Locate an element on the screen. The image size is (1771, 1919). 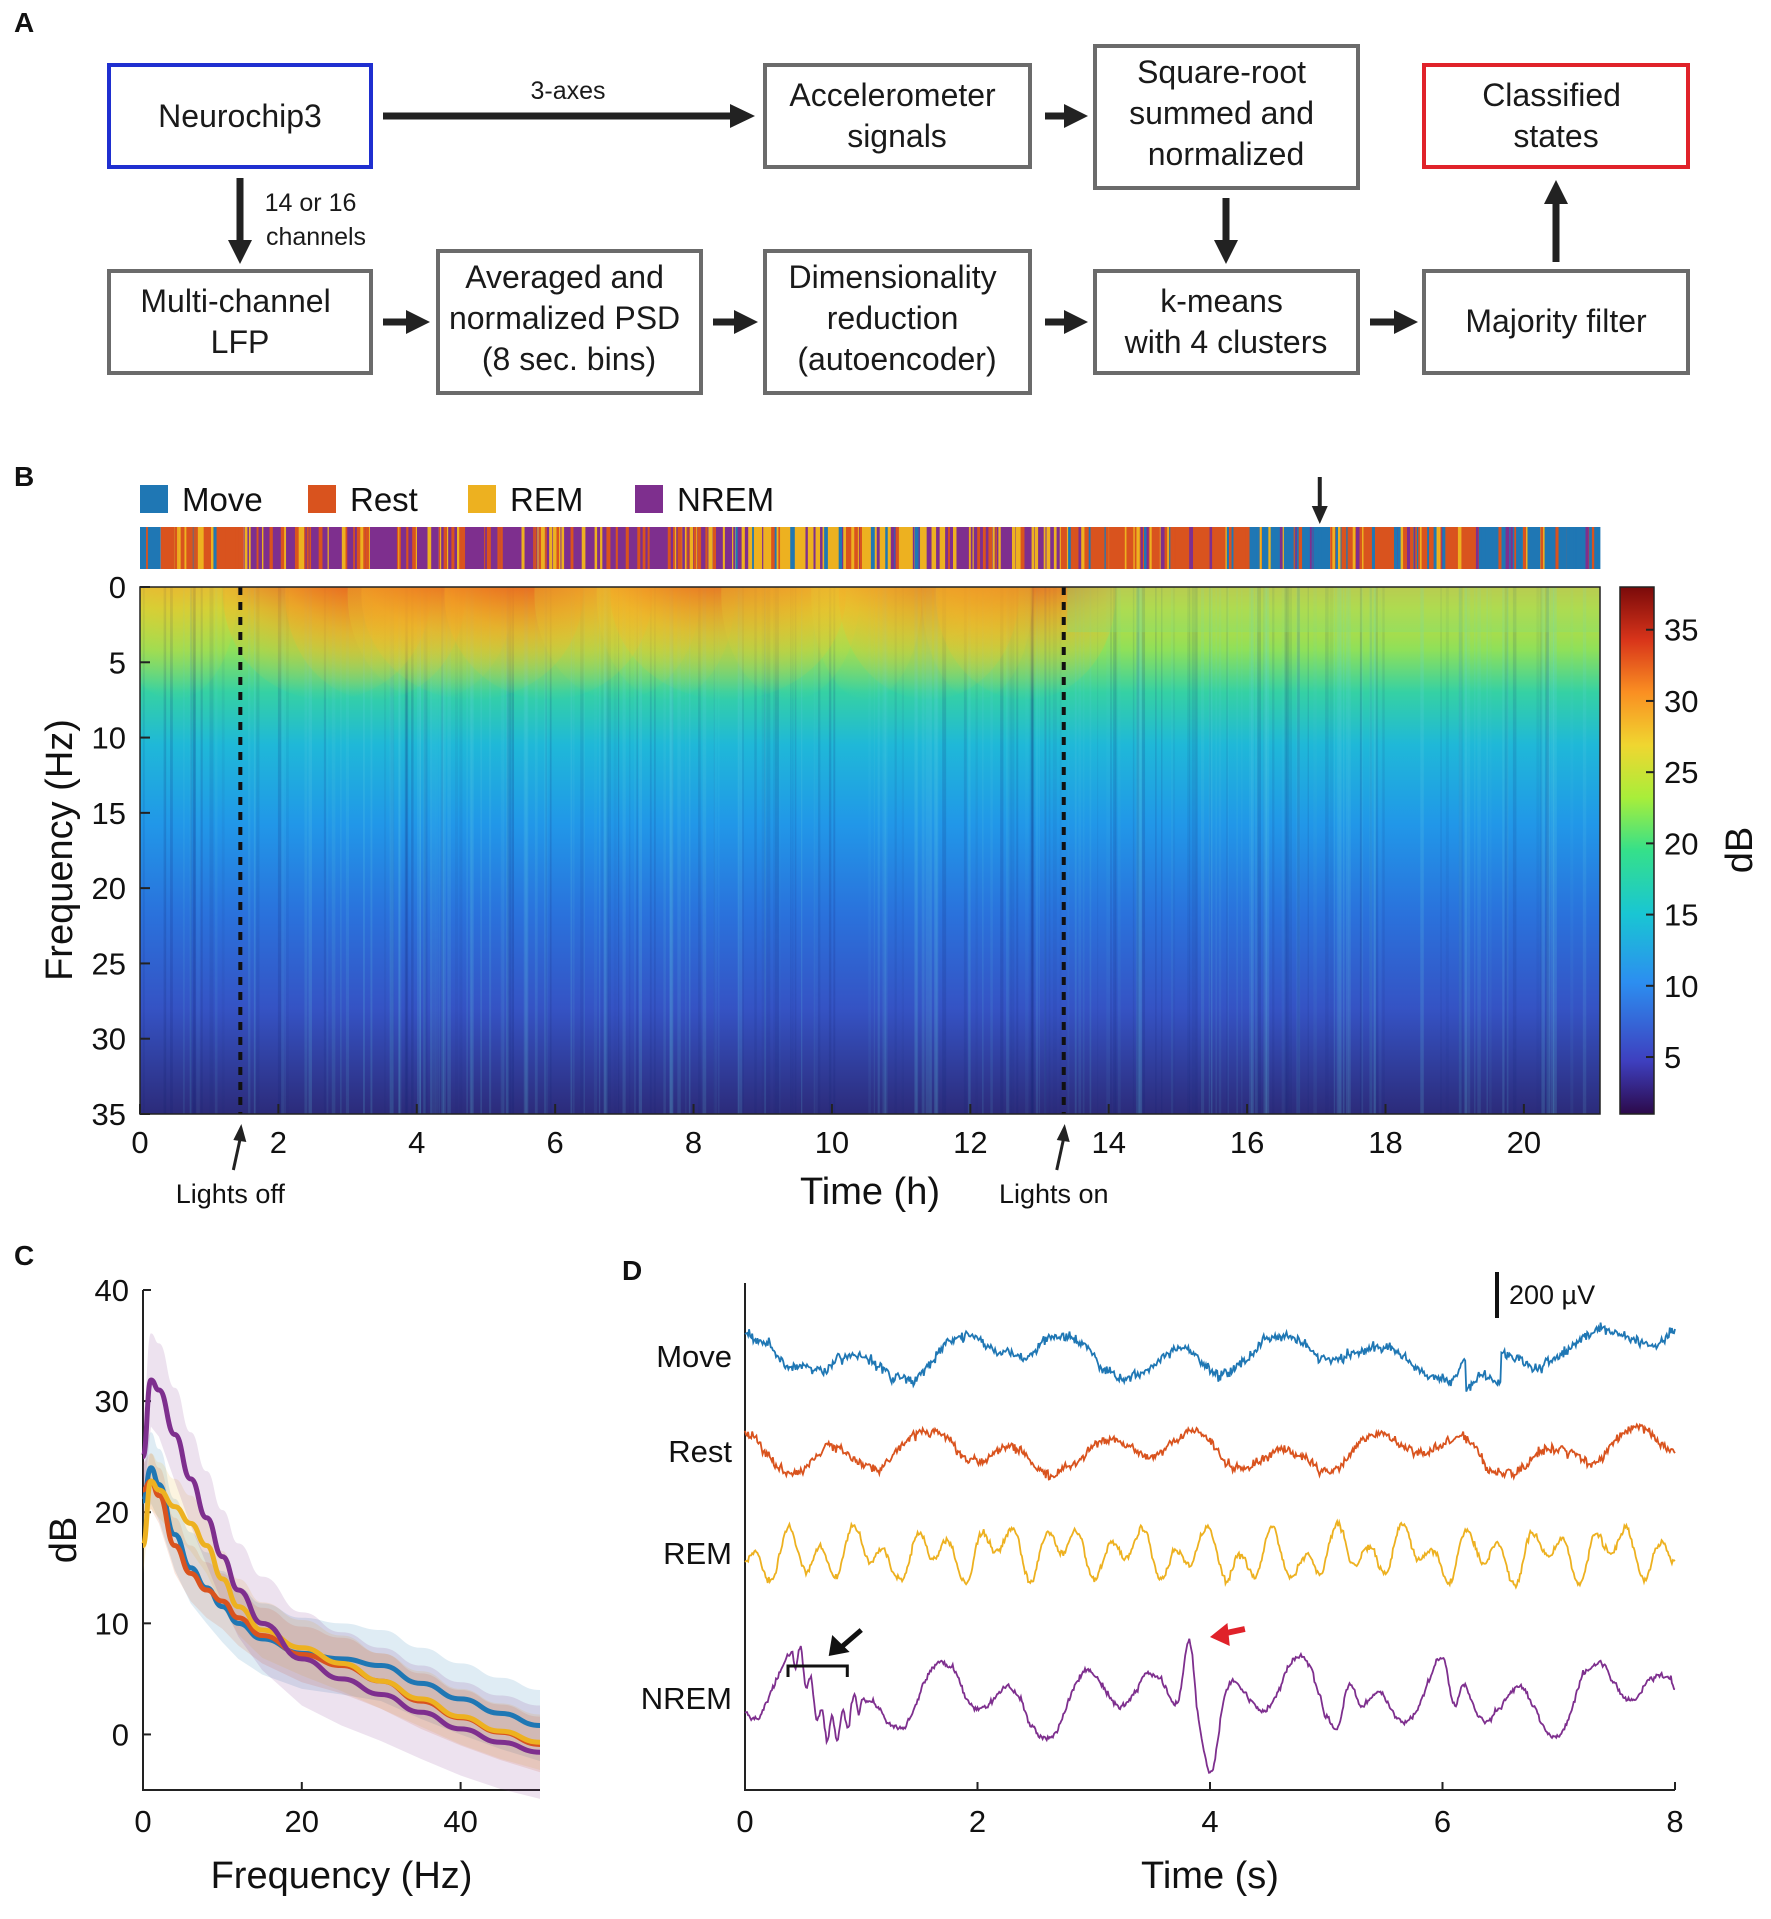
y-tick-label: 30 is located at coordinates (109, 1039).